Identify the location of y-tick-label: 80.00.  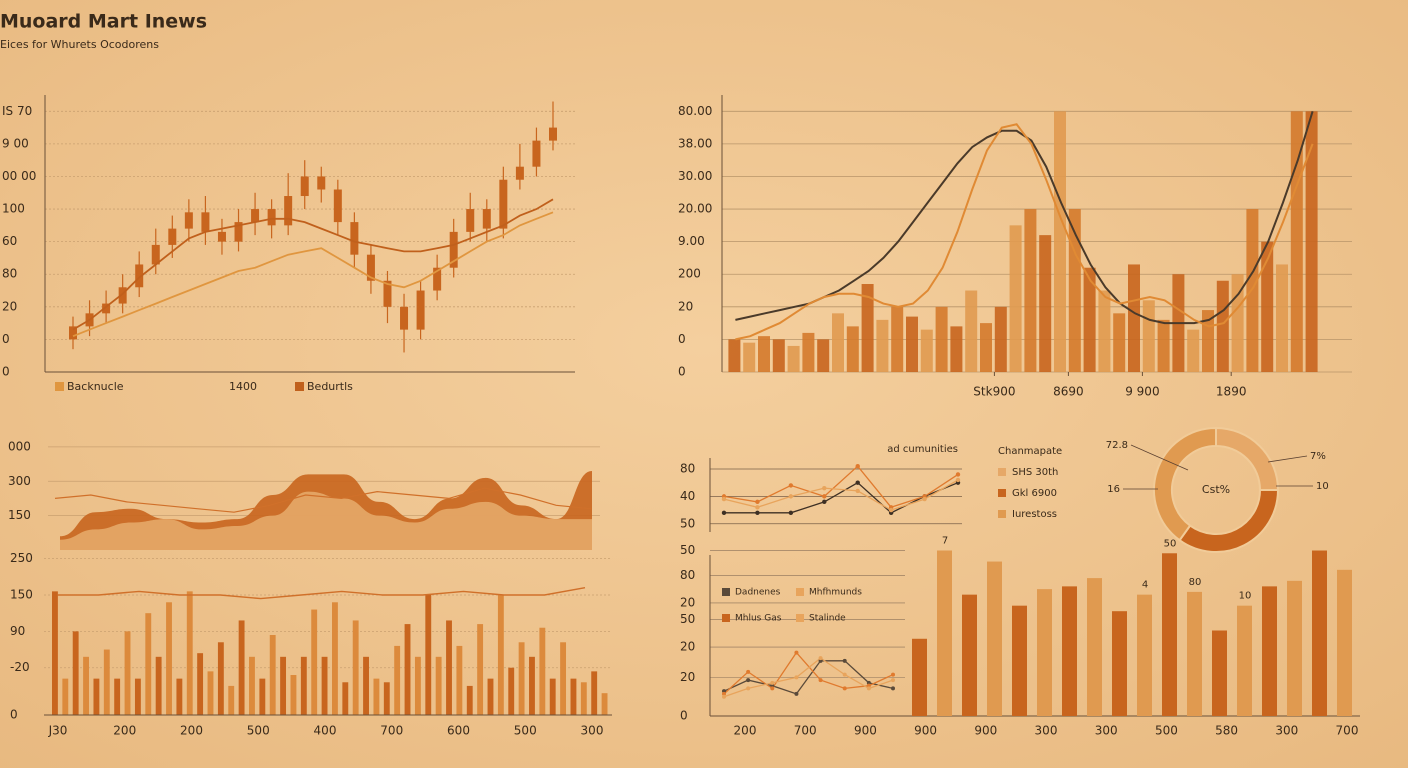
(695, 111).